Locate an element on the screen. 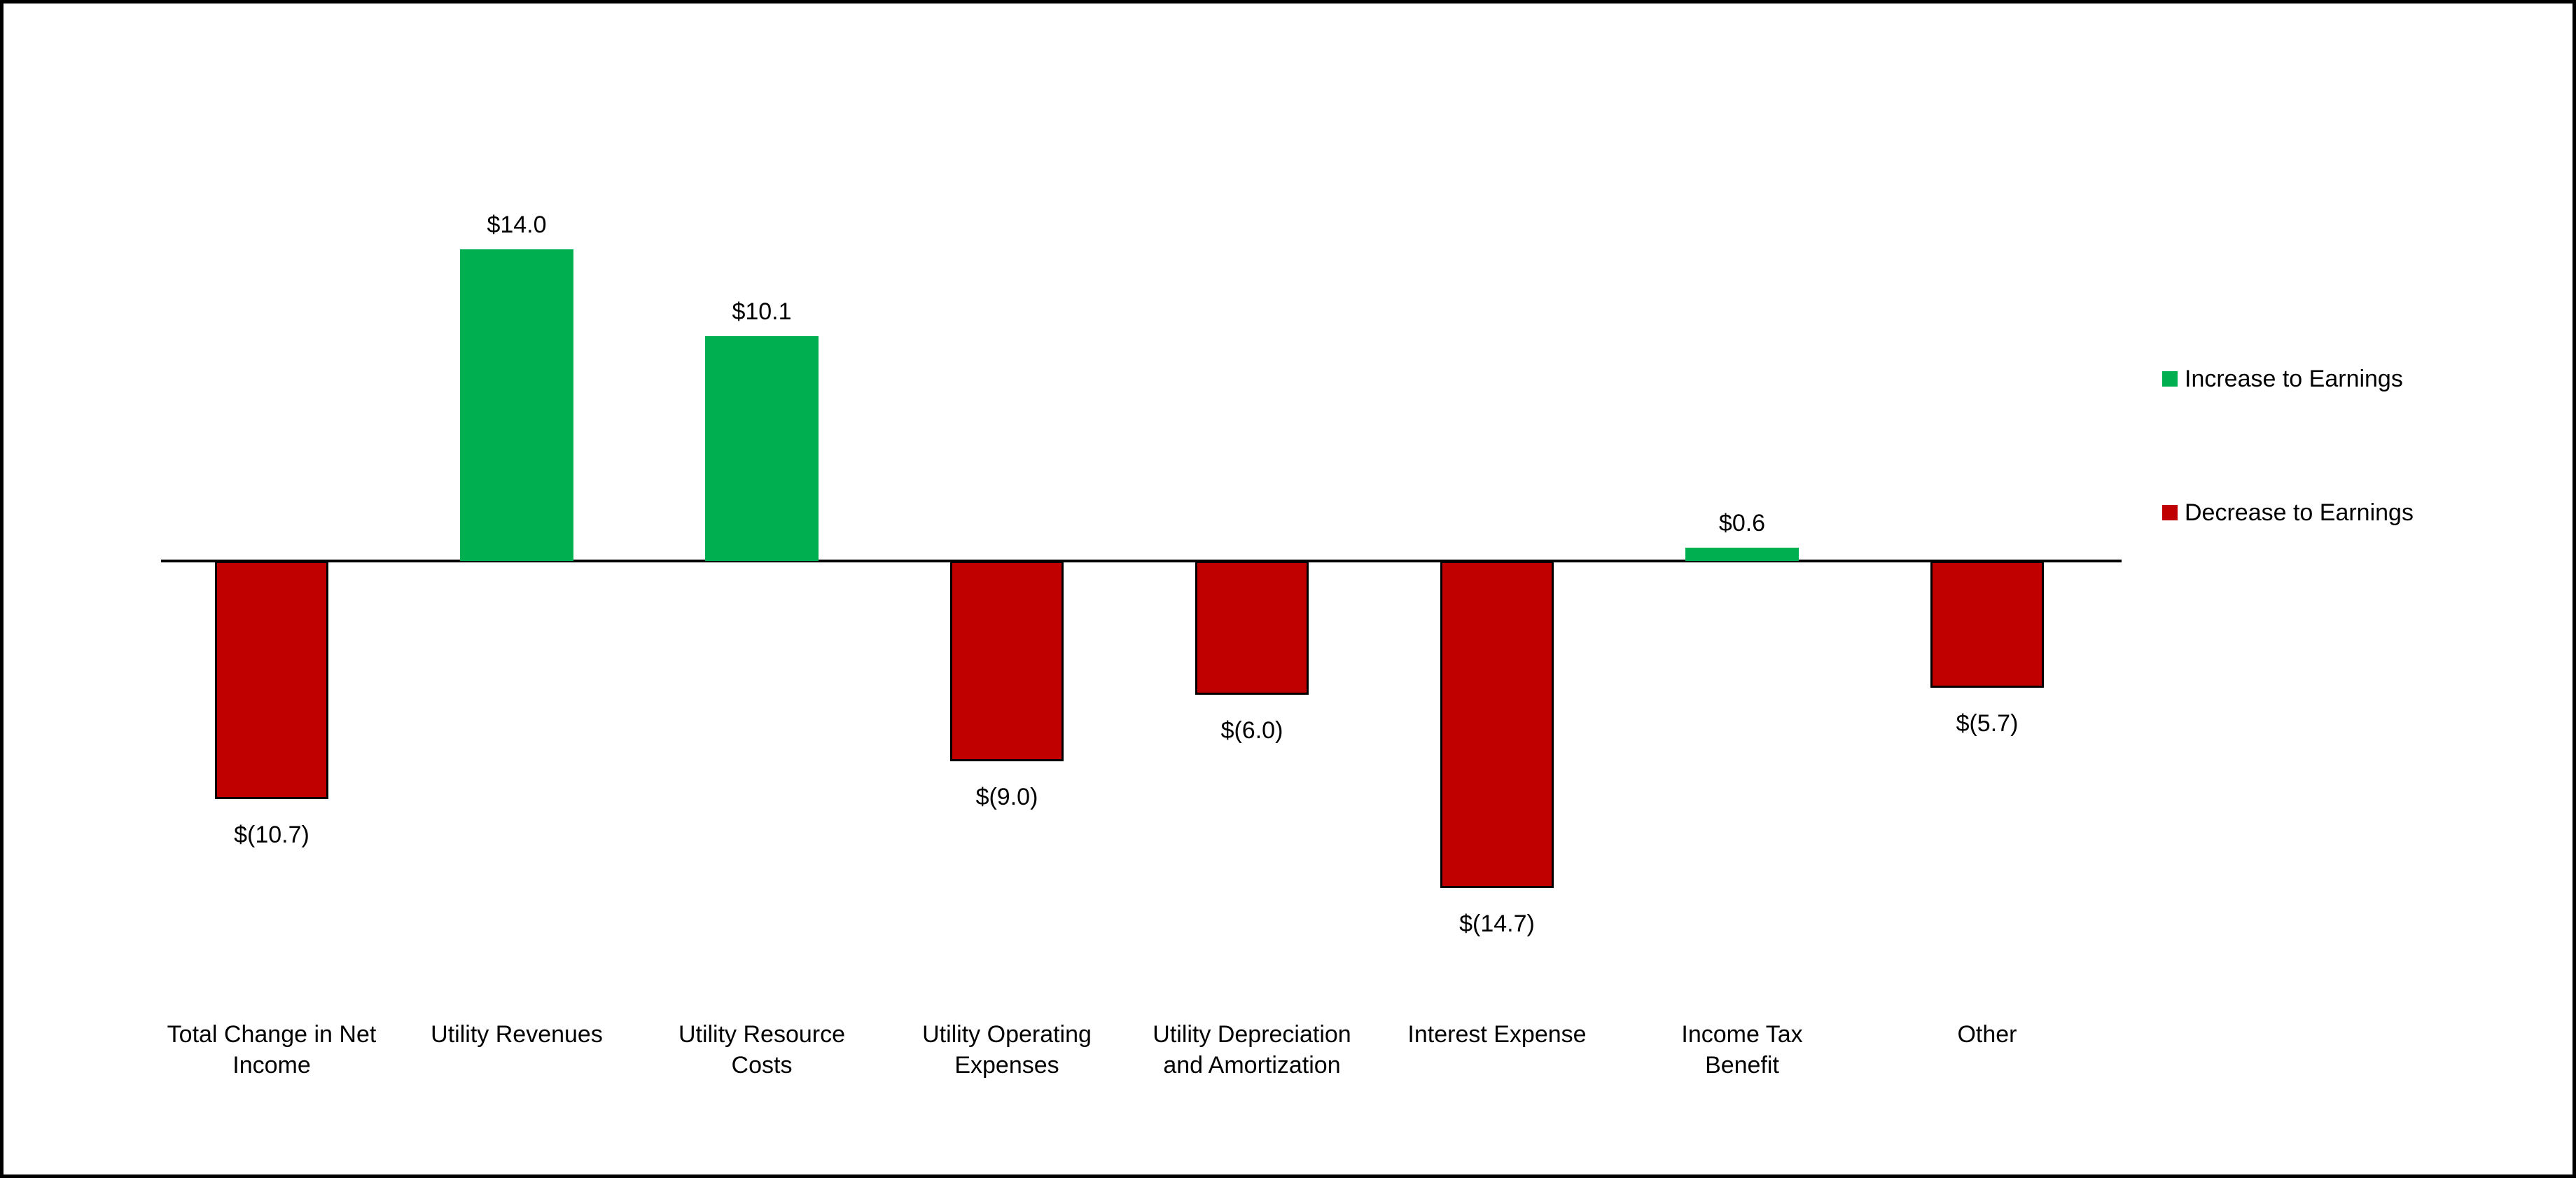  category-label: Utility Resource Costs is located at coordinates (762, 1050).